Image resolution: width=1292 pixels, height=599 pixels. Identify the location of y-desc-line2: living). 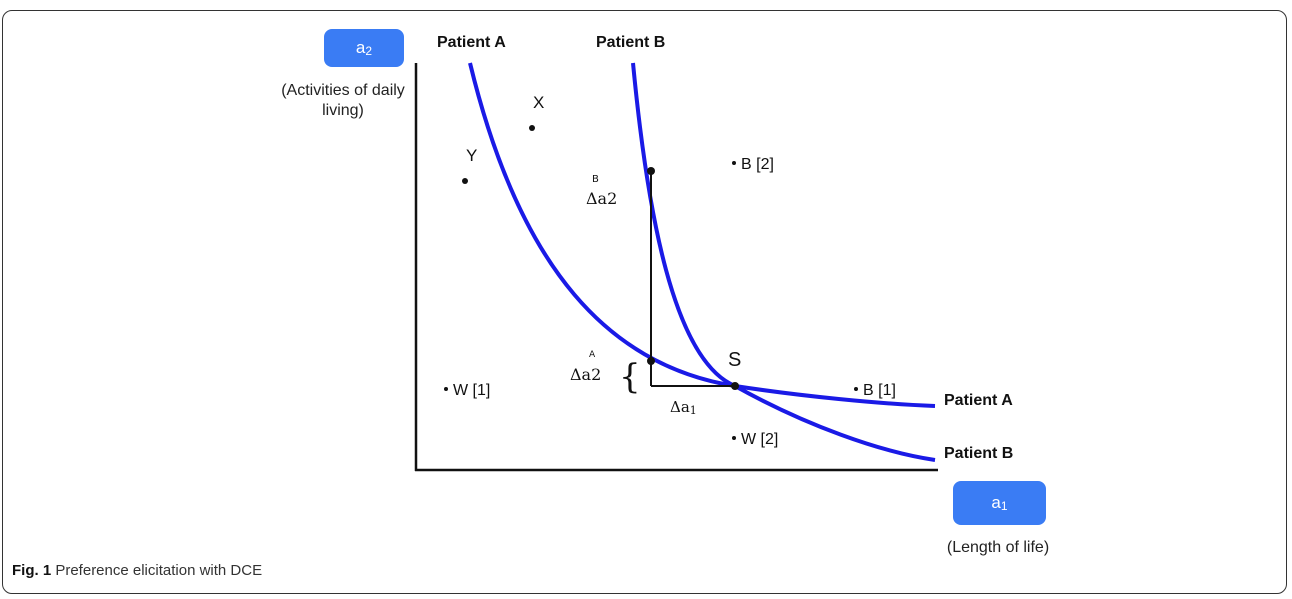
(343, 110).